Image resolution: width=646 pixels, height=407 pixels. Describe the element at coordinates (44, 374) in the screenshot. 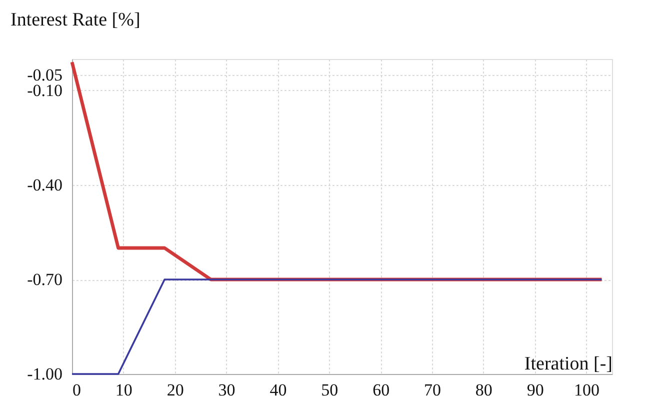

I see `y-tick-label: -1.00` at that location.